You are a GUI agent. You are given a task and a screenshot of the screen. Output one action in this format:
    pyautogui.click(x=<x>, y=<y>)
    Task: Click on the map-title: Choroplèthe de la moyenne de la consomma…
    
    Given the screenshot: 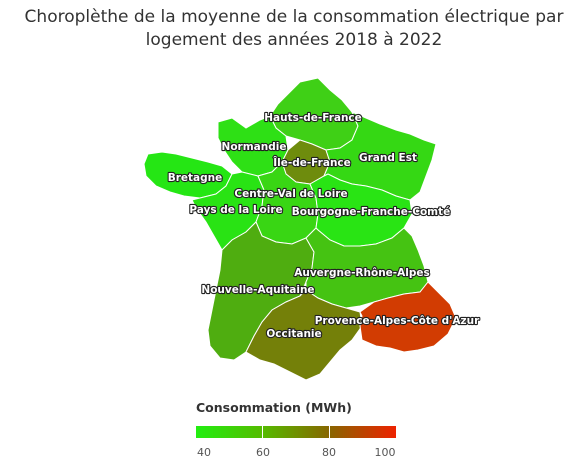 What is the action you would take?
    pyautogui.click(x=294, y=28)
    